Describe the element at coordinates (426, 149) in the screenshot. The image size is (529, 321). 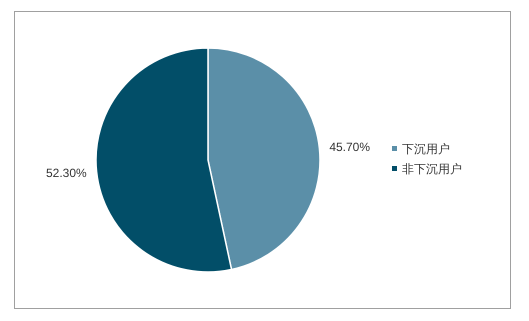
I see `legend-label: 下沉用户` at that location.